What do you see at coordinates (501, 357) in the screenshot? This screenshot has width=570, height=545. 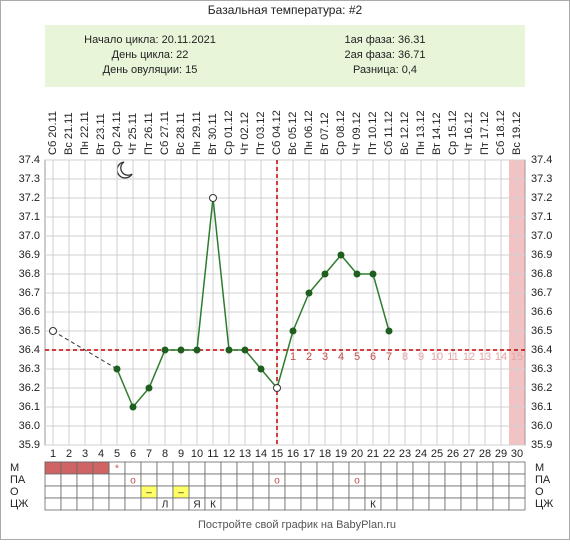 I see `luteal-day-label: 14` at bounding box center [501, 357].